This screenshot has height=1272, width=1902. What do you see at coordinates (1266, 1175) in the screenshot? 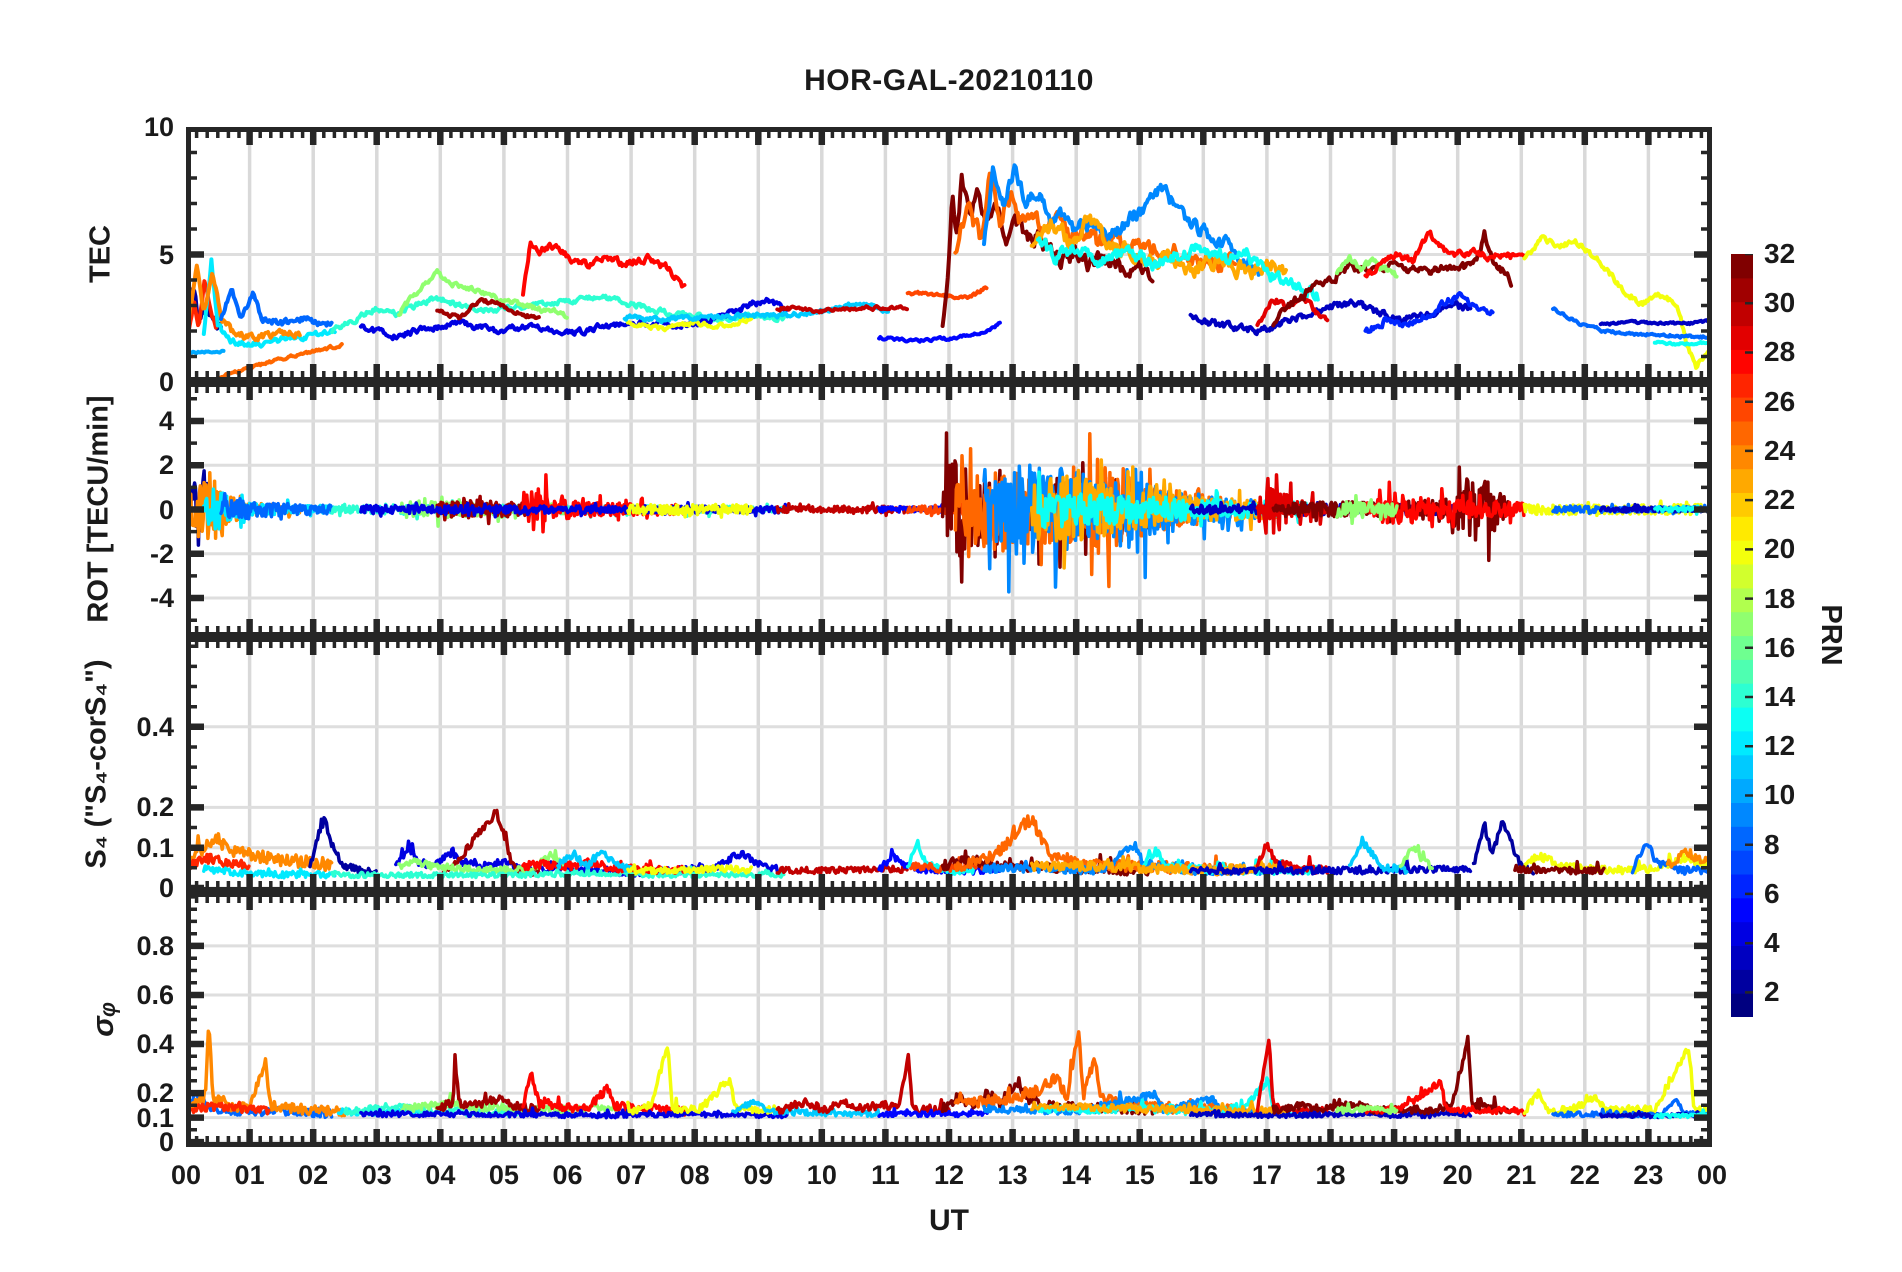
I see `xtick-label: 17` at bounding box center [1266, 1175].